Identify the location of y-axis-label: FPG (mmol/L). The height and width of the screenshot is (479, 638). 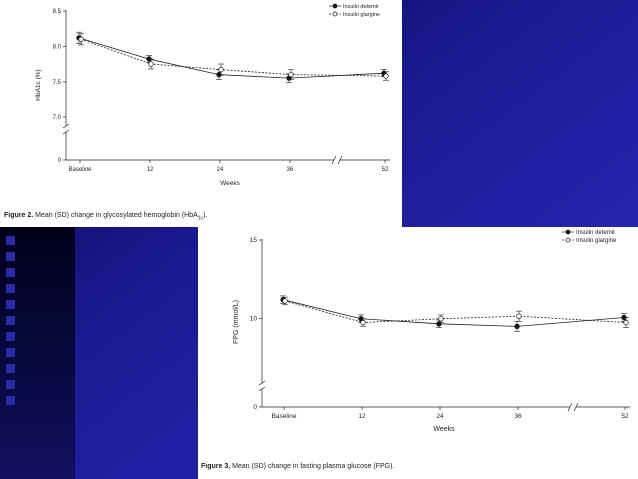
(236, 322).